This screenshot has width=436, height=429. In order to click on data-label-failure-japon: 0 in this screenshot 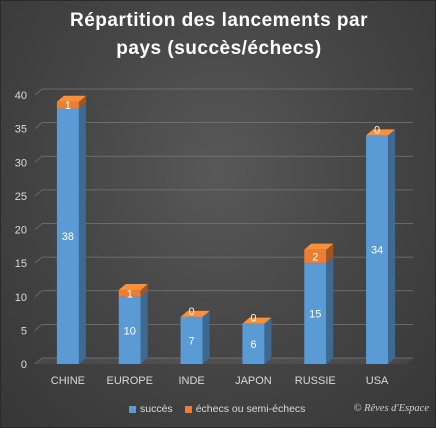, I will do `click(253, 319)`.